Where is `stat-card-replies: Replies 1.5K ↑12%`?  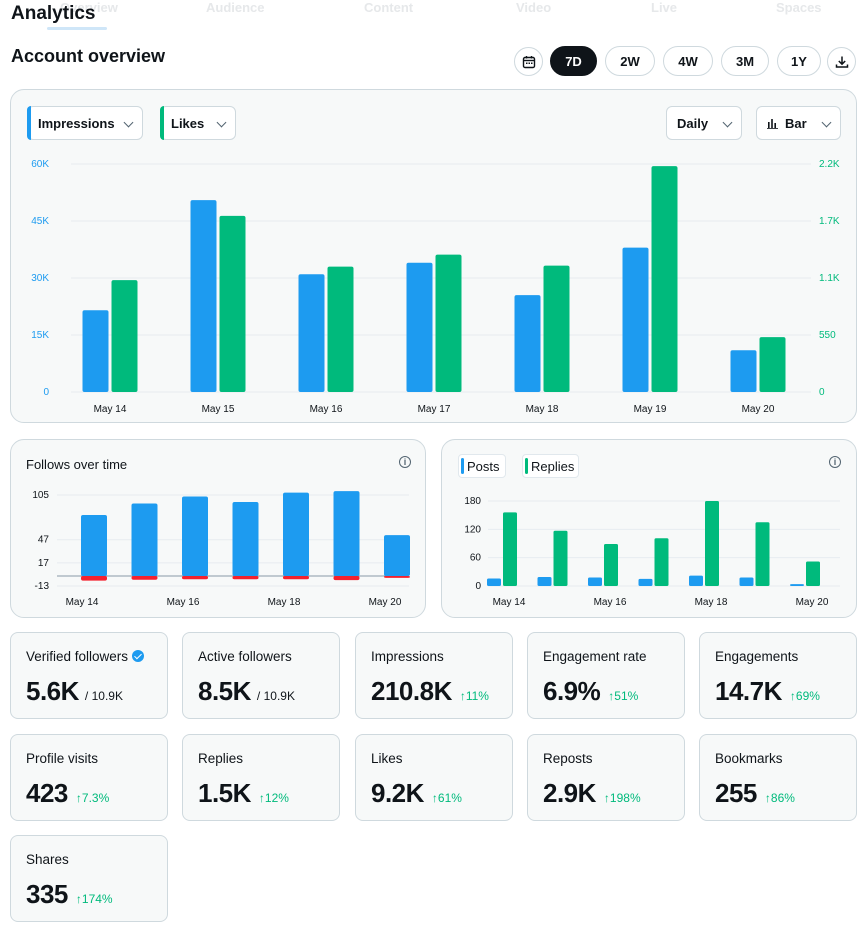
stat-card-replies: Replies 1.5K ↑12% is located at coordinates (261, 777).